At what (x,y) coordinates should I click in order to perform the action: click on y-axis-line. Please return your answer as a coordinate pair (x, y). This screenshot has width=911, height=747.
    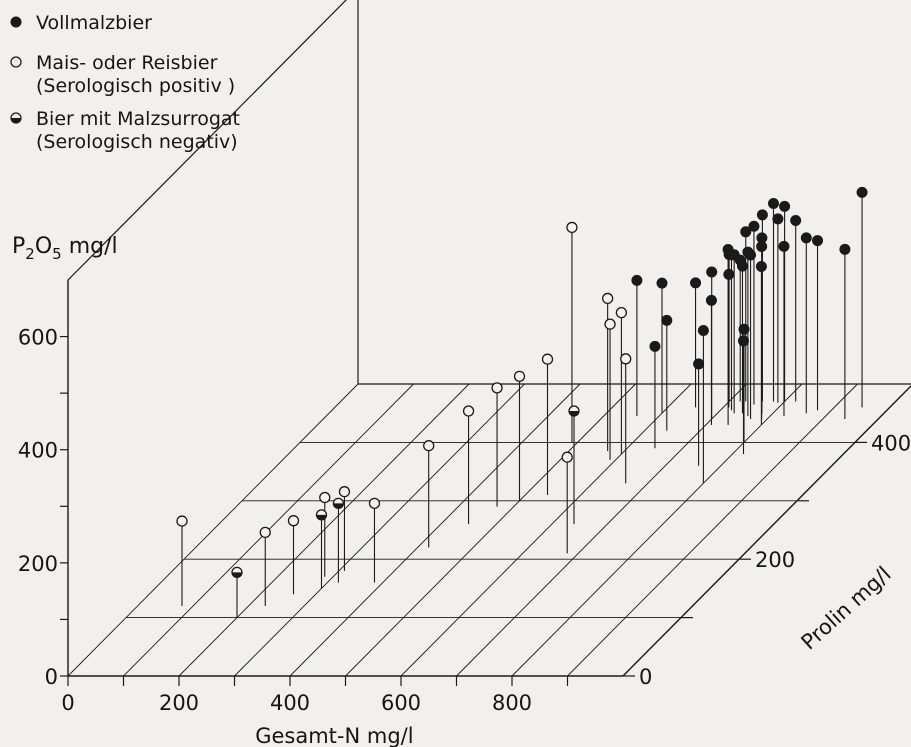
    Looking at the image, I should click on (766, 531).